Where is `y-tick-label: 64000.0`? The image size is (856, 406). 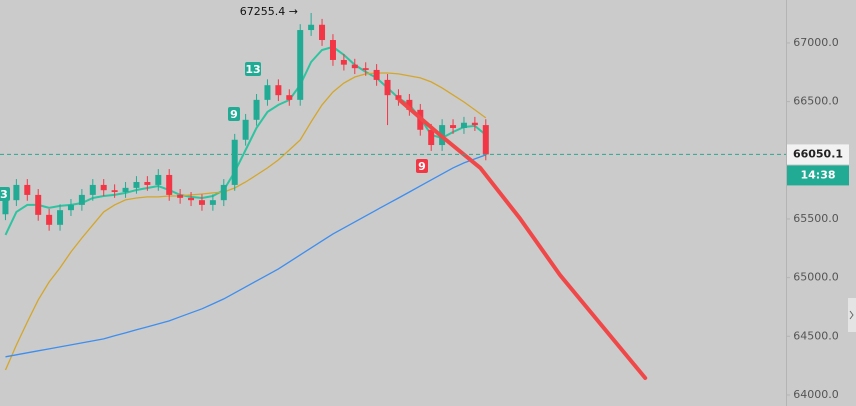
y-tick-label: 64000.0 is located at coordinates (816, 394).